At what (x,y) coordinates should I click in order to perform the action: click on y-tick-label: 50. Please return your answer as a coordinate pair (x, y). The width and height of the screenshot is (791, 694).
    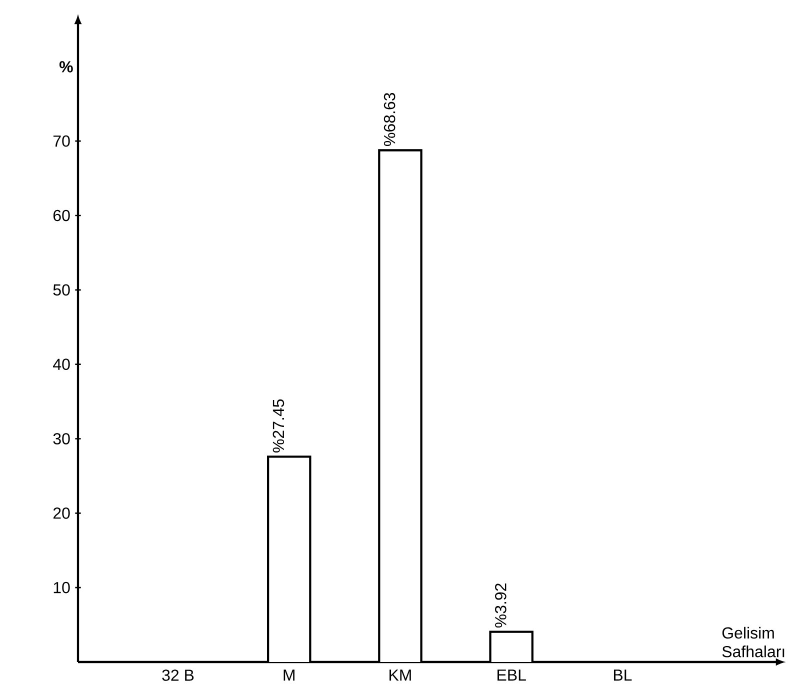
    Looking at the image, I should click on (61, 290).